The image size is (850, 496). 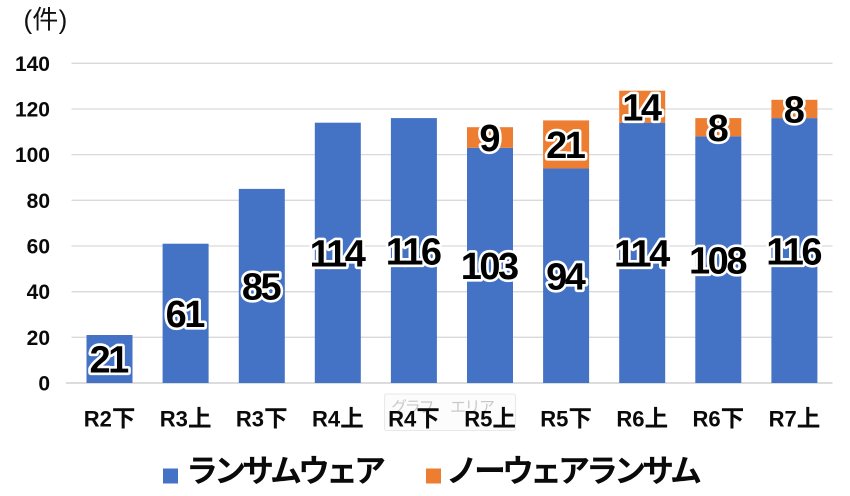 What do you see at coordinates (32, 64) in the screenshot?
I see `svg-text: 140` at bounding box center [32, 64].